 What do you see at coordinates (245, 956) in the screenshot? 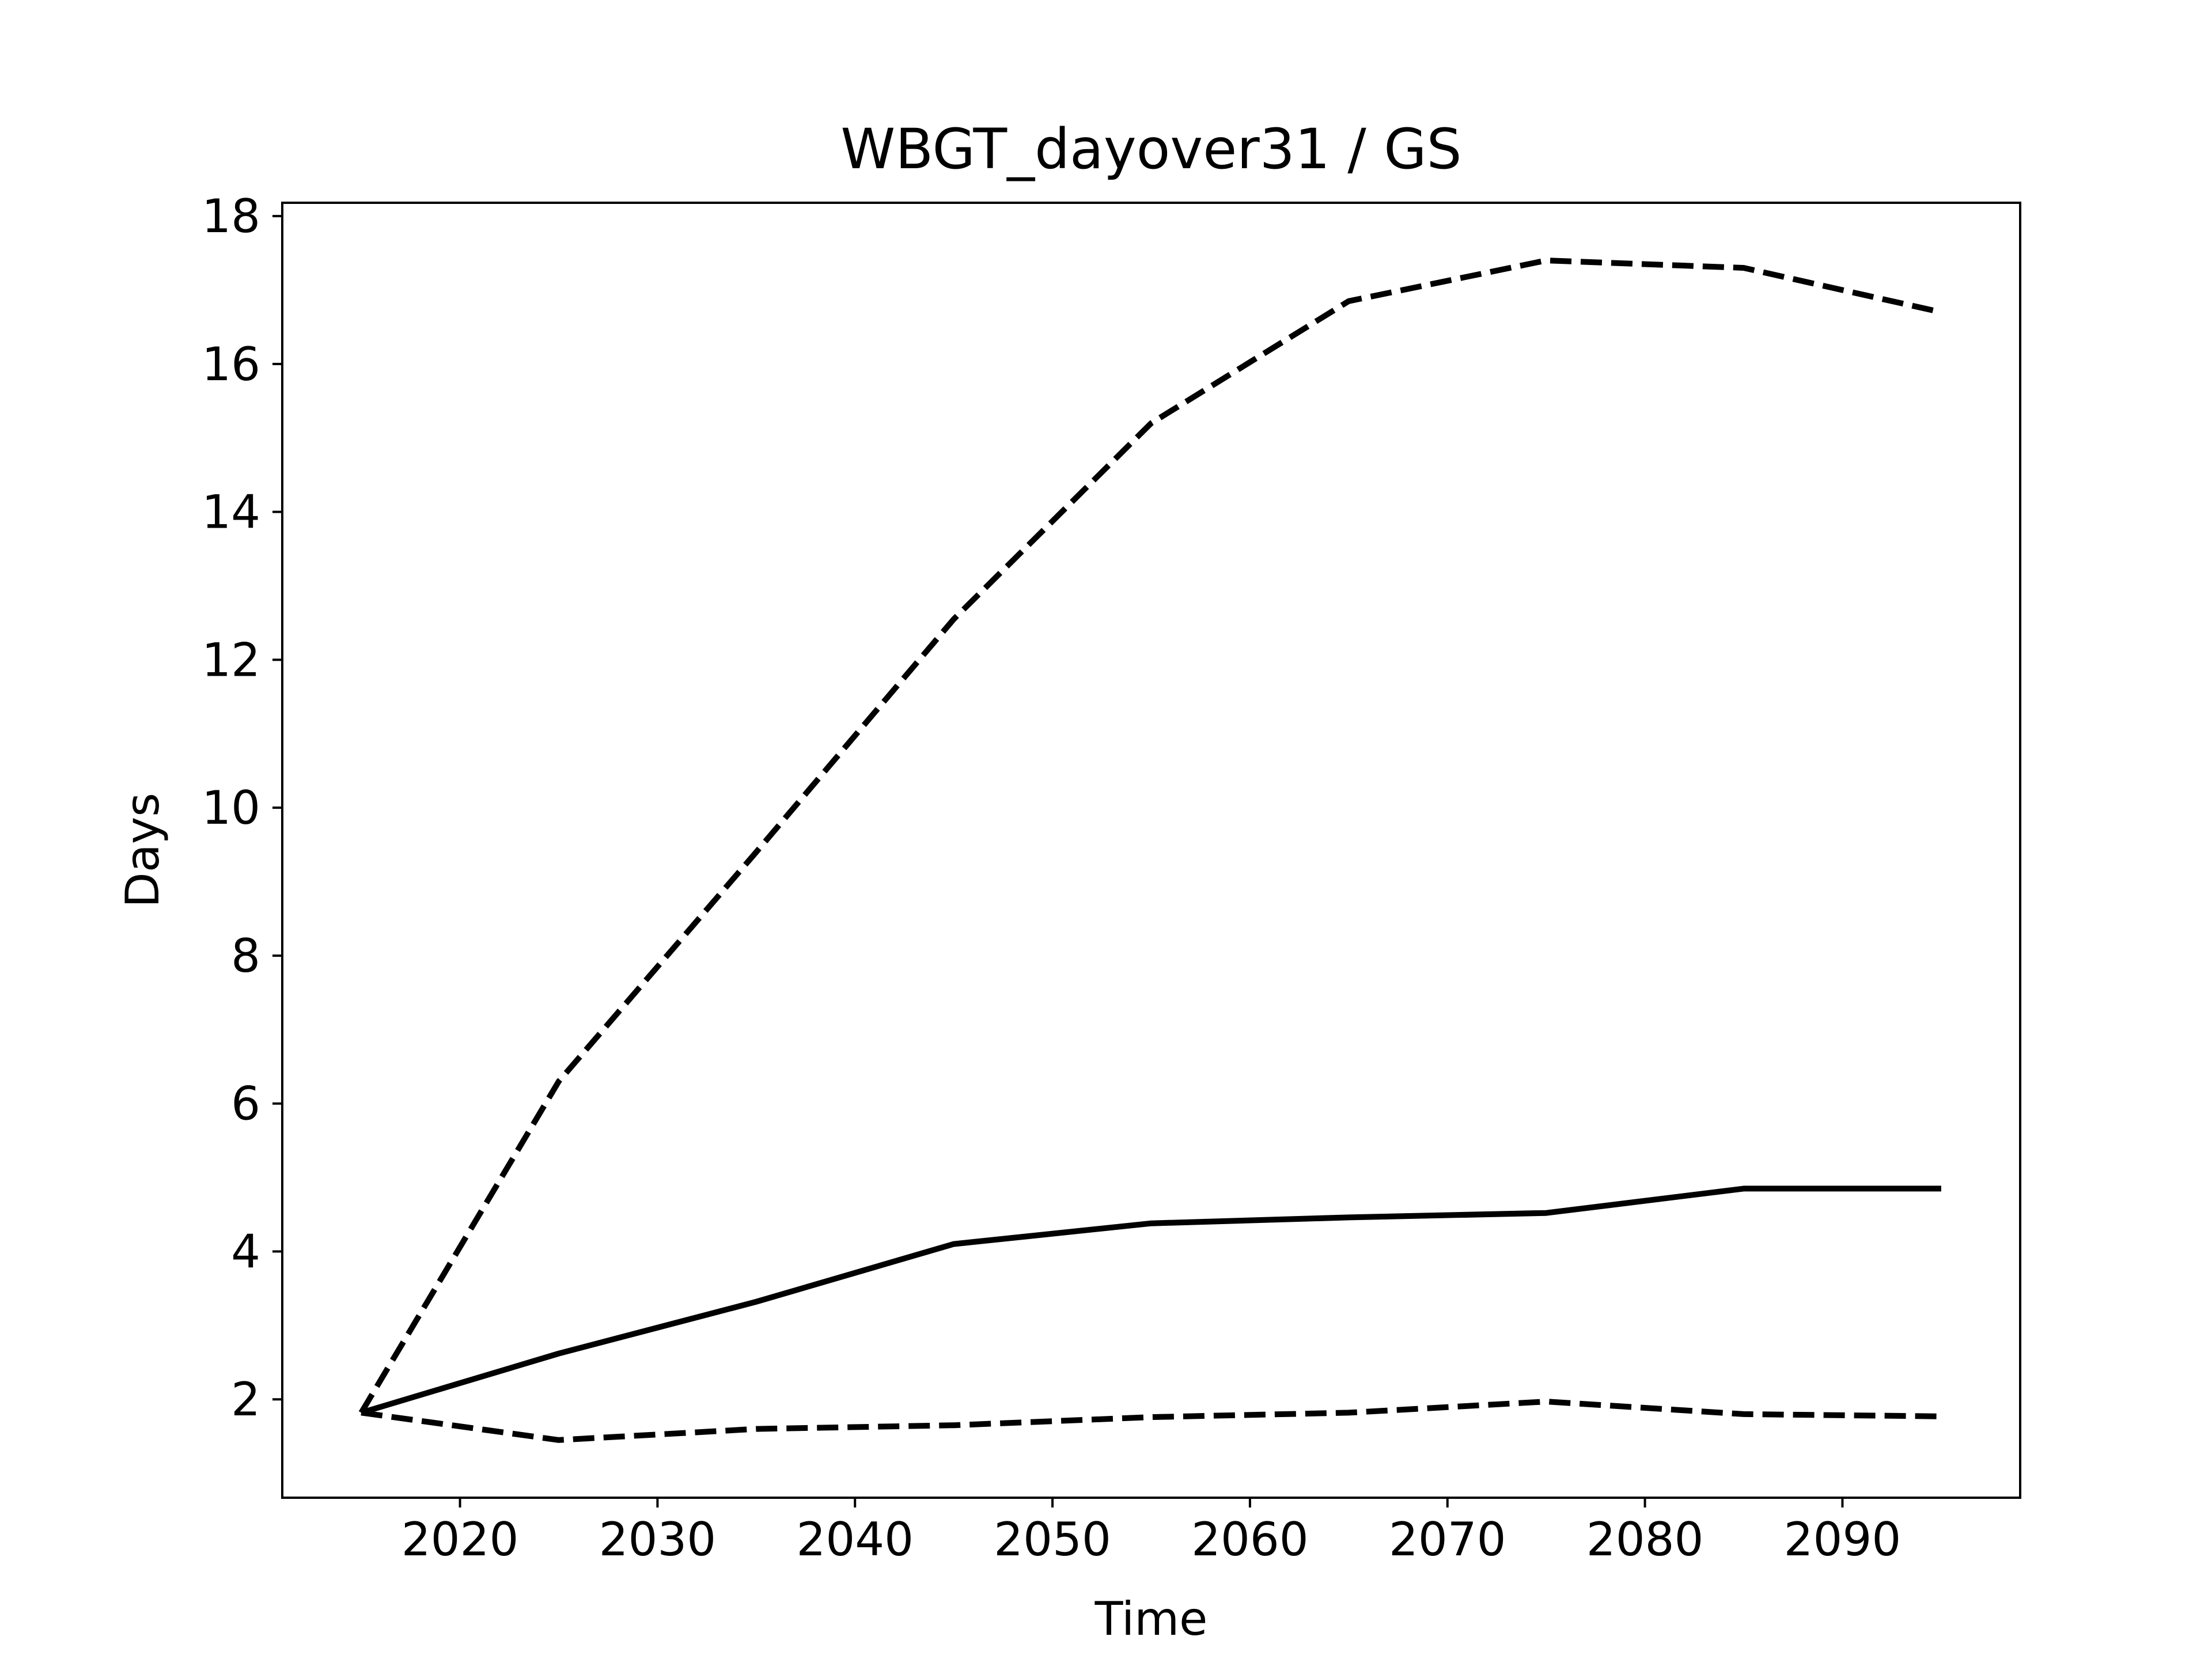
I see `y-tick-label: 8` at bounding box center [245, 956].